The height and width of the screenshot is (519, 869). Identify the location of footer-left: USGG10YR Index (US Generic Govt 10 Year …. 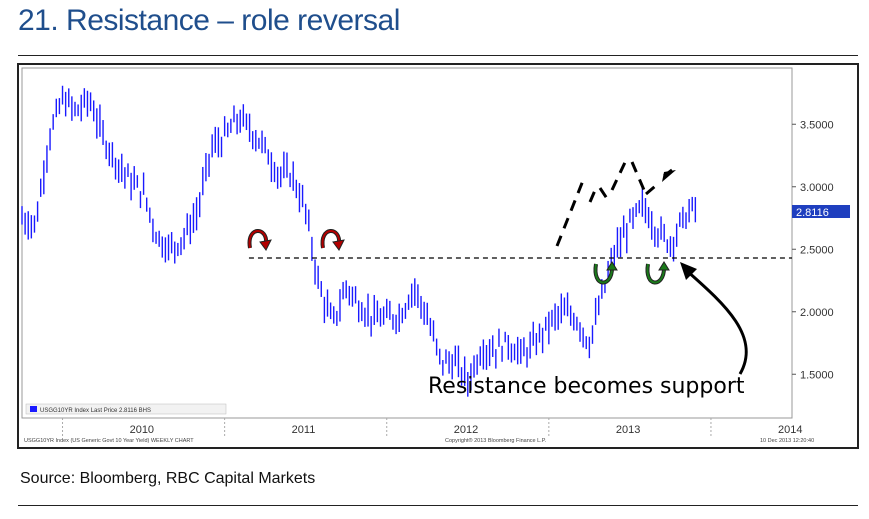
(109, 441).